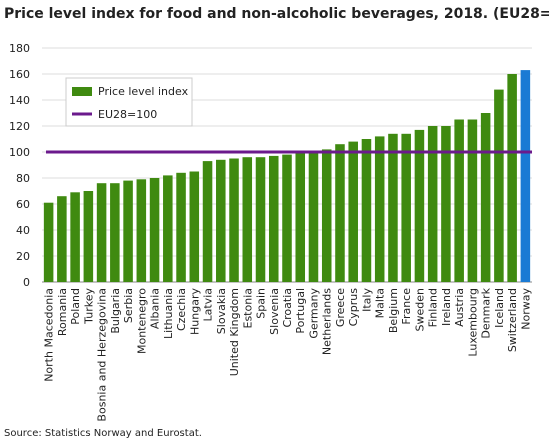 This screenshot has height=442, width=549. Describe the element at coordinates (446, 307) in the screenshot. I see `x-tick-label: Ireland` at that location.